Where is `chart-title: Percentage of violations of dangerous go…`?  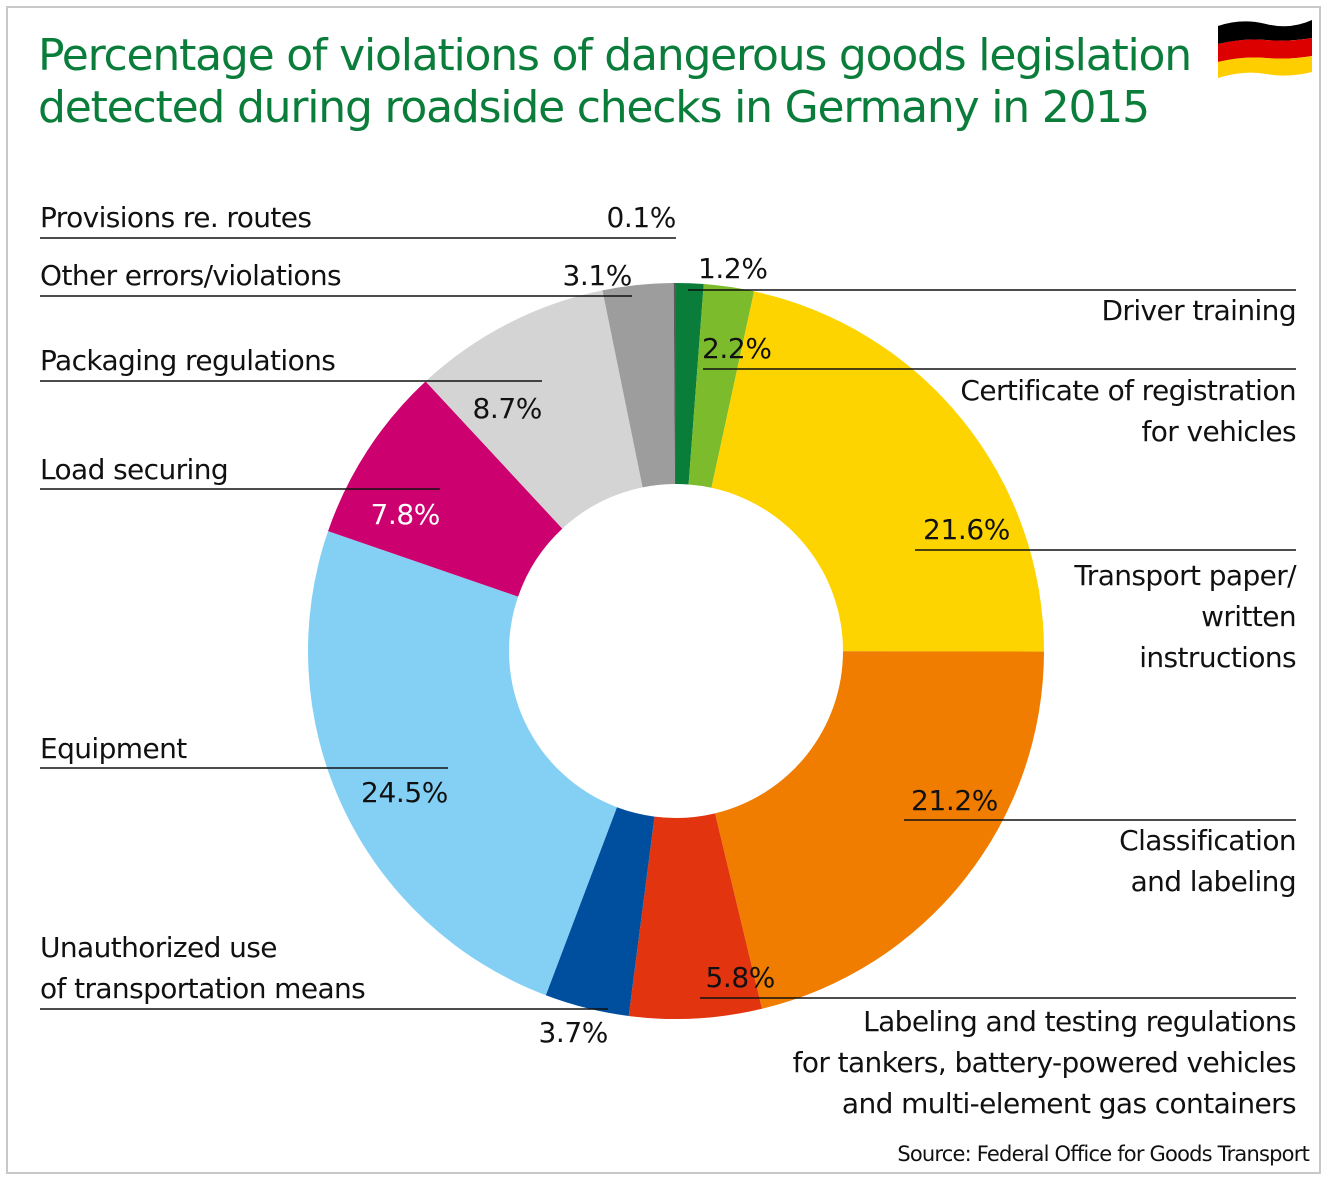 chart-title: Percentage of violations of dangerous go… is located at coordinates (615, 82).